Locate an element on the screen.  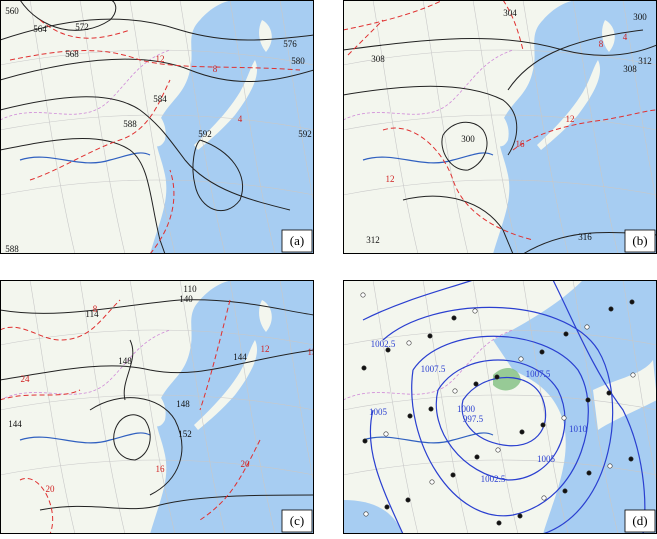
contour-label: 564 is located at coordinates (40, 29).